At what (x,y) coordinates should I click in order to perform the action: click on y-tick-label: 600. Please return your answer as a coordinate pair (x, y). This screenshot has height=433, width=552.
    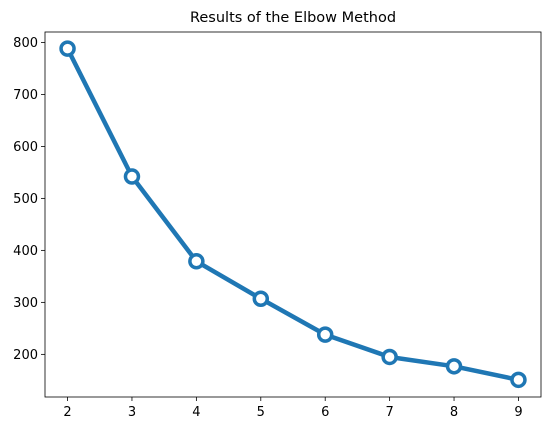
    Looking at the image, I should click on (25, 147).